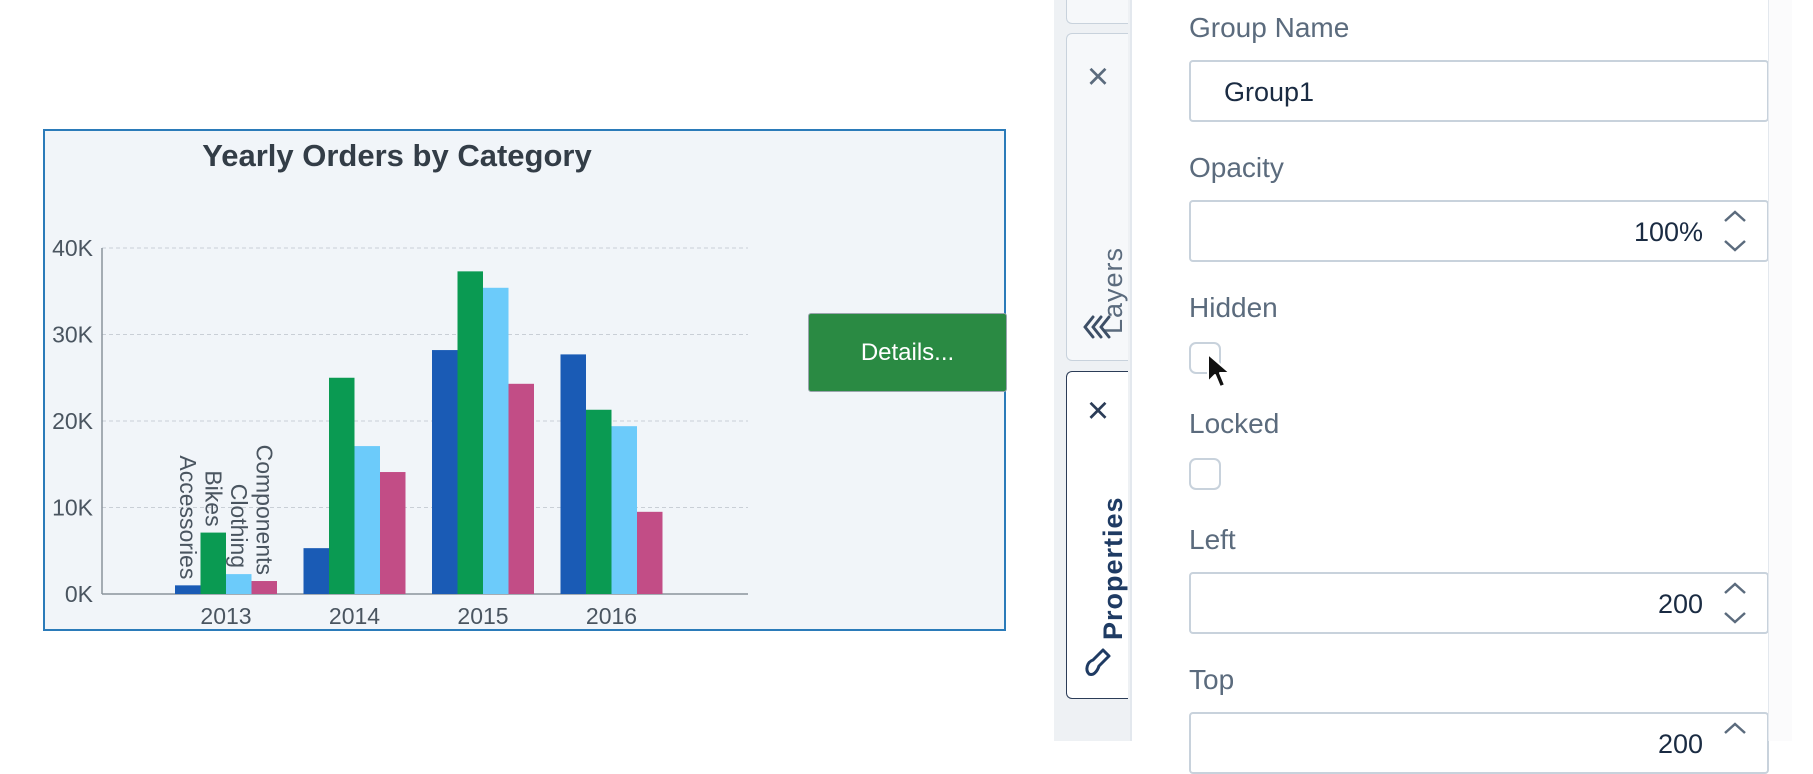 The width and height of the screenshot is (1813, 774). What do you see at coordinates (624, 510) in the screenshot?
I see `bar-clothing-2016` at bounding box center [624, 510].